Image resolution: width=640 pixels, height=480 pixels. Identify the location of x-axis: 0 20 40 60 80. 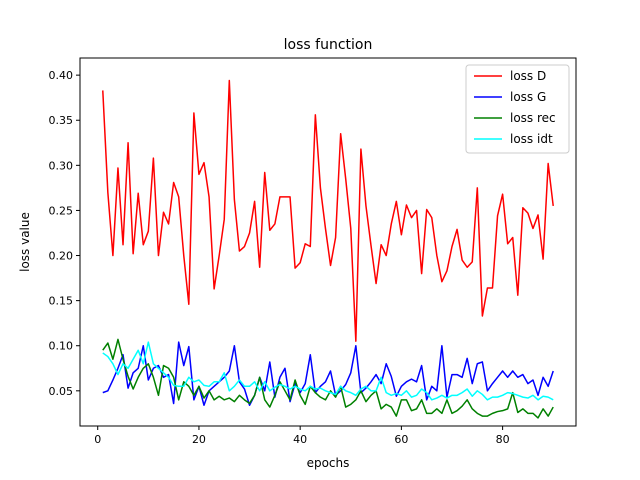
(302, 436).